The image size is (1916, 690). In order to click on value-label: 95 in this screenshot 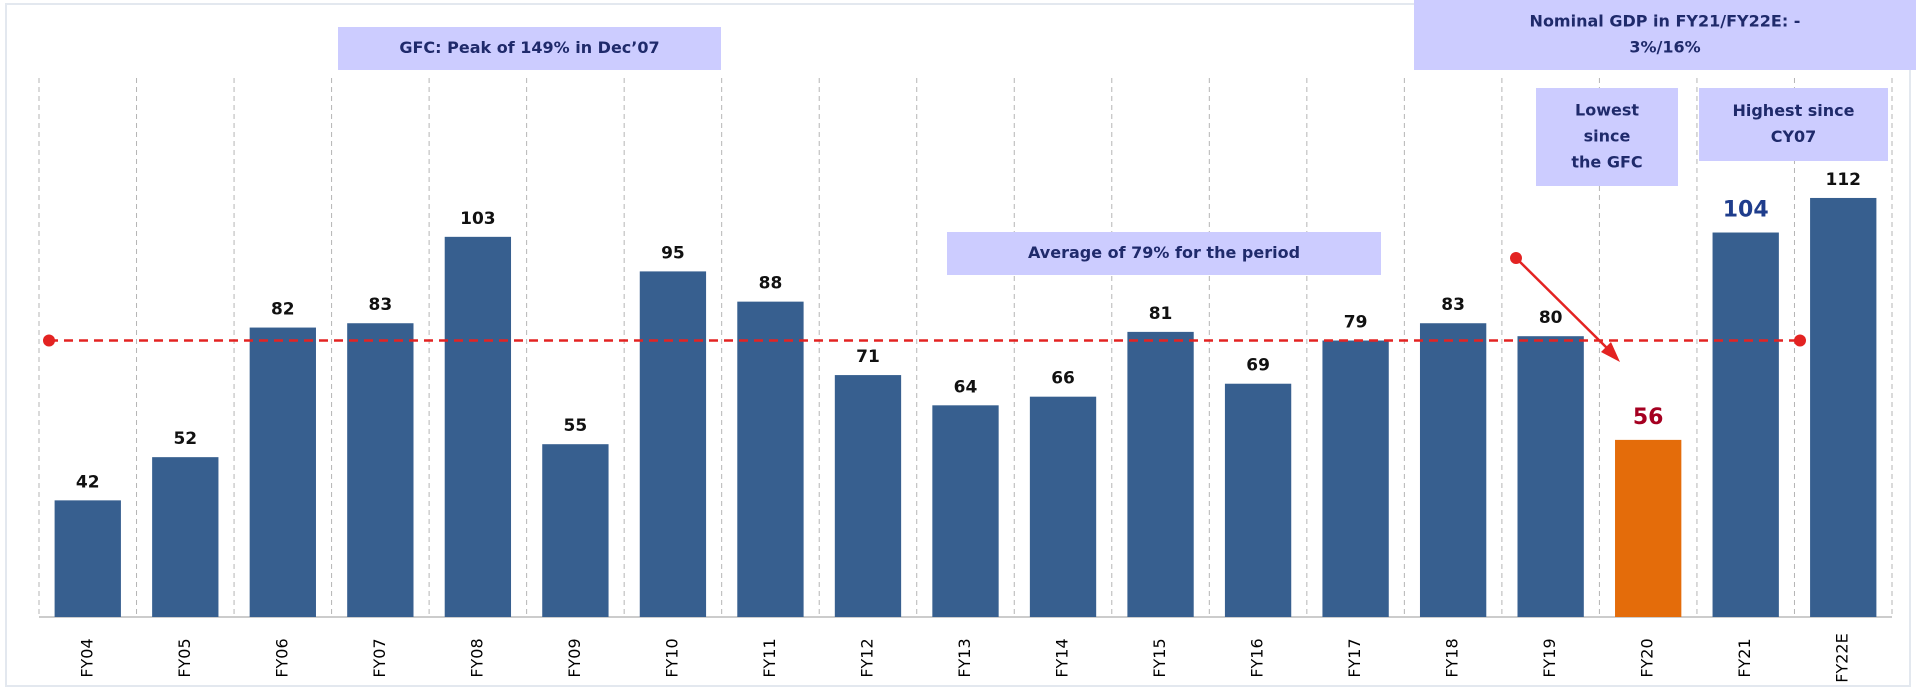, I will do `click(673, 253)`.